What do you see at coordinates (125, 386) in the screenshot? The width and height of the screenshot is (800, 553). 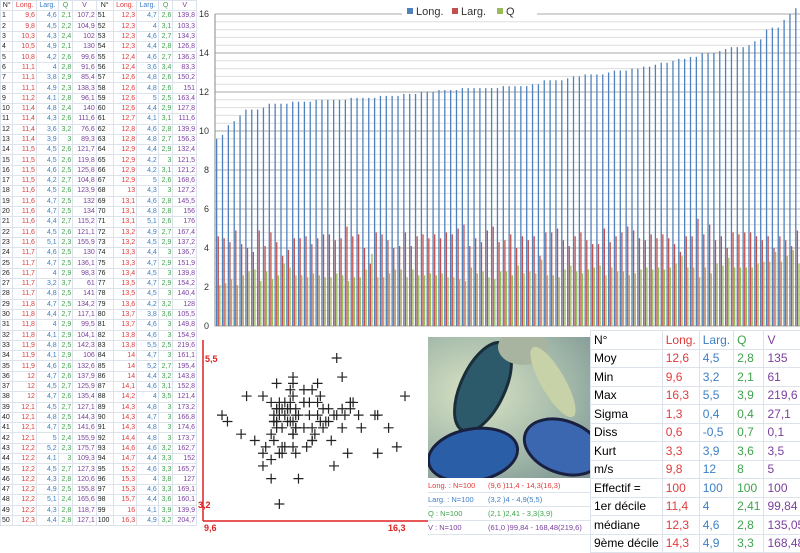 I see `cell-long: 14,1` at bounding box center [125, 386].